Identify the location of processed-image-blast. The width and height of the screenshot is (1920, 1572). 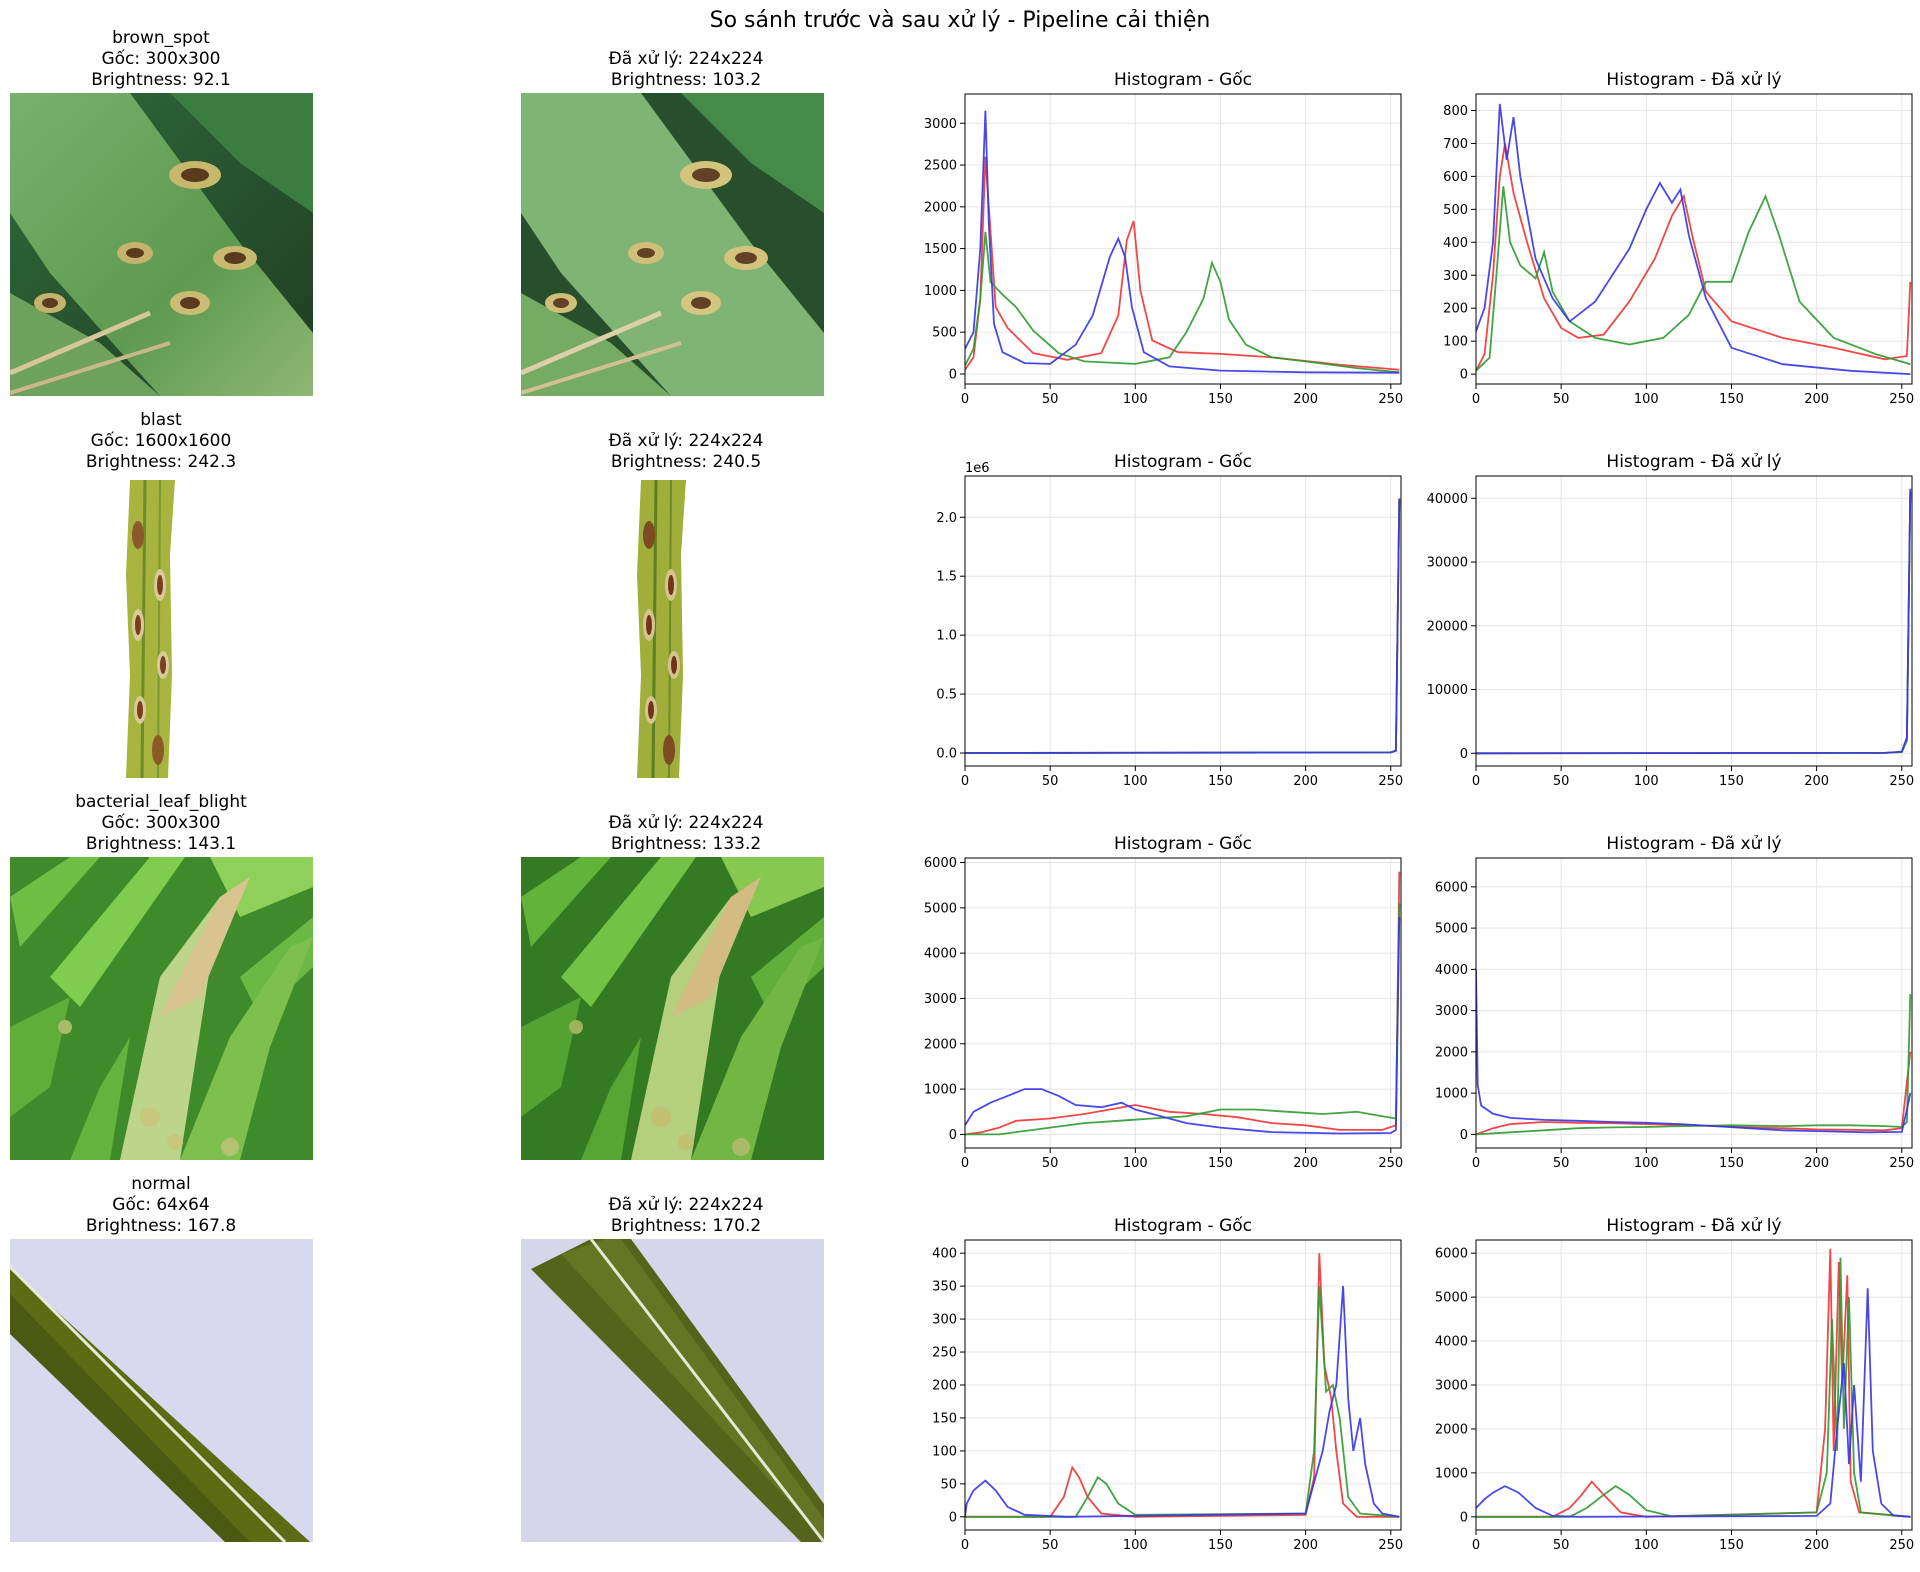
(672, 626).